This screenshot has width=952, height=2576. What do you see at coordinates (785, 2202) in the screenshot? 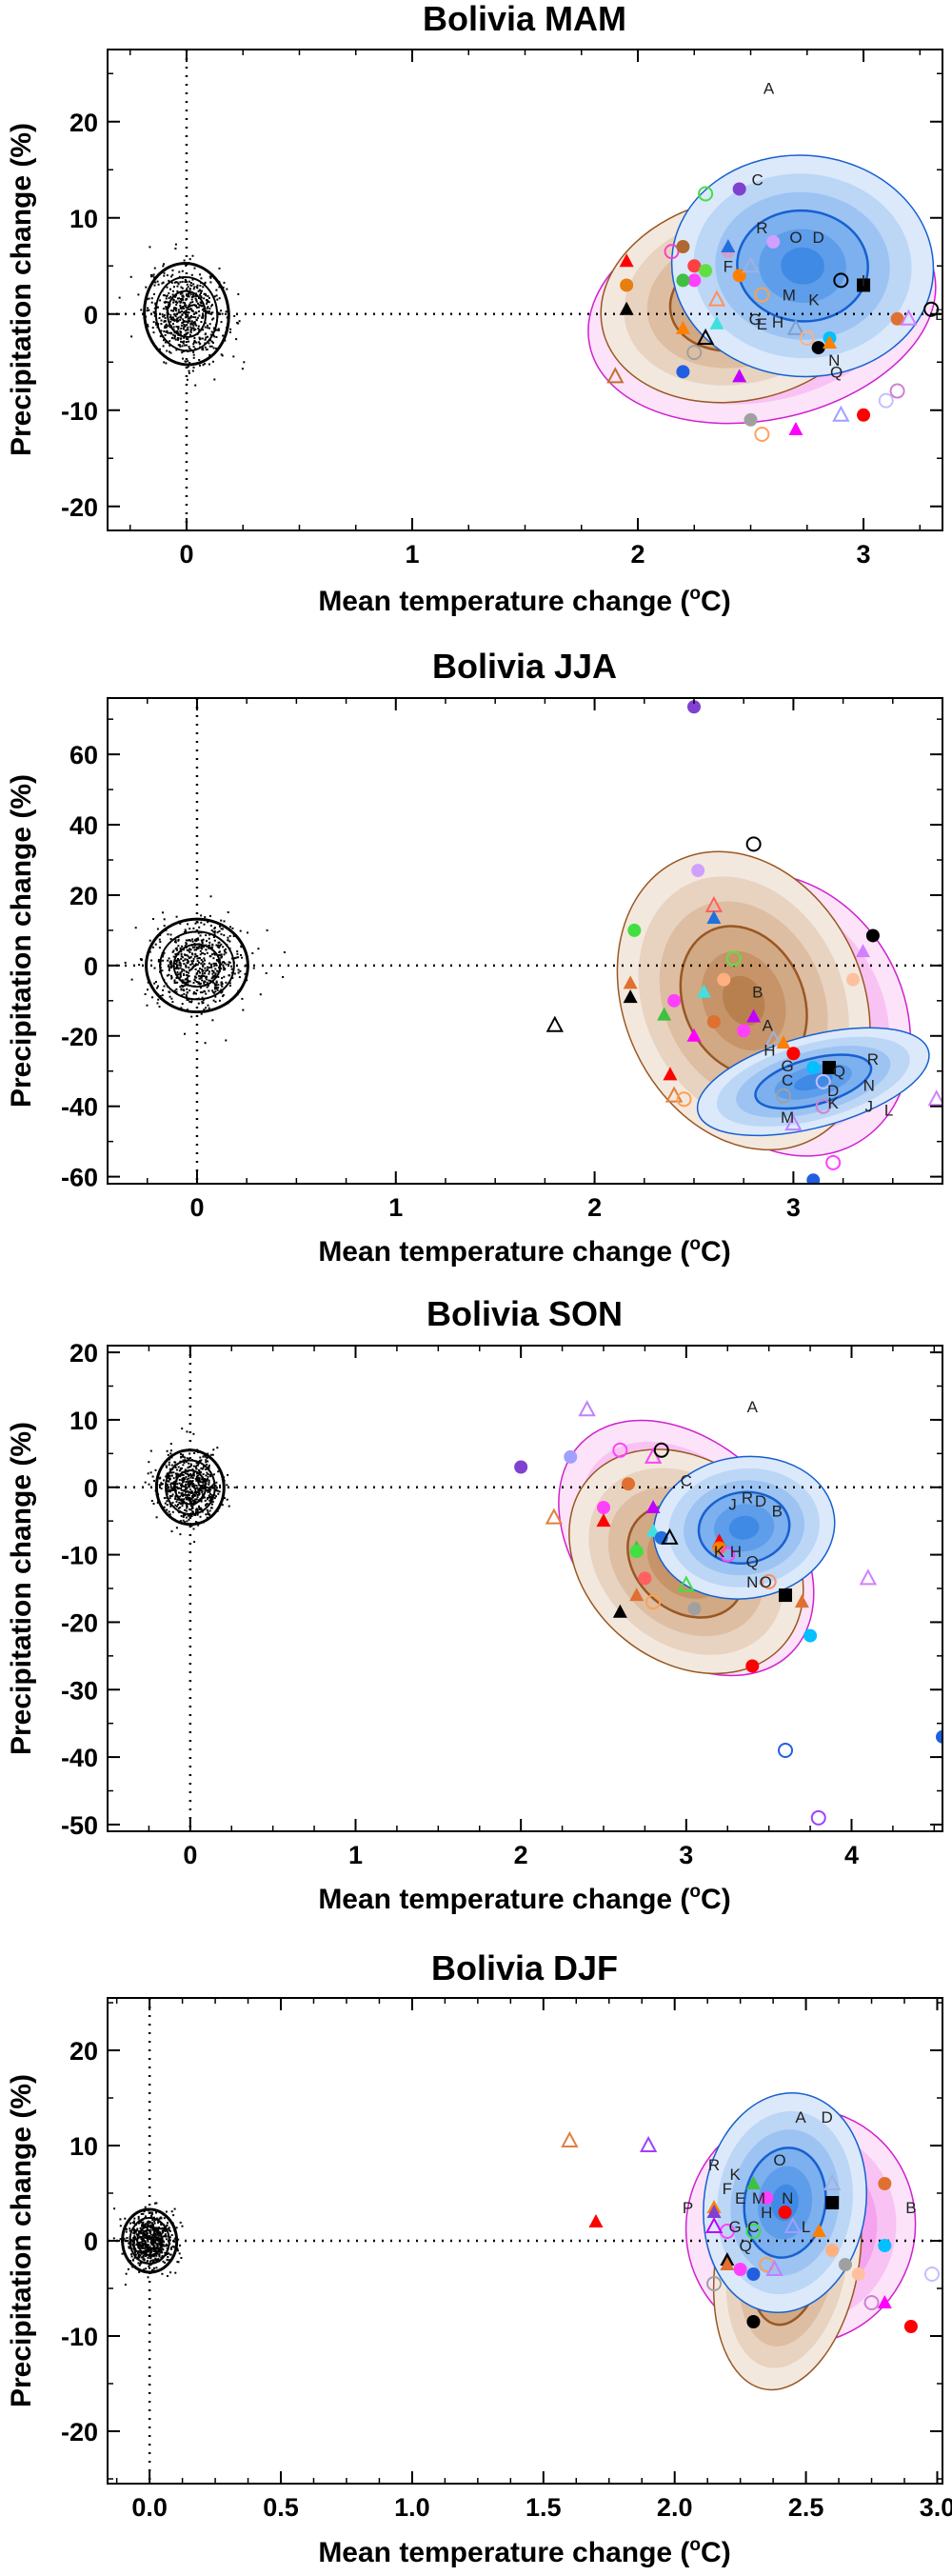
I see `ellipse-blue` at bounding box center [785, 2202].